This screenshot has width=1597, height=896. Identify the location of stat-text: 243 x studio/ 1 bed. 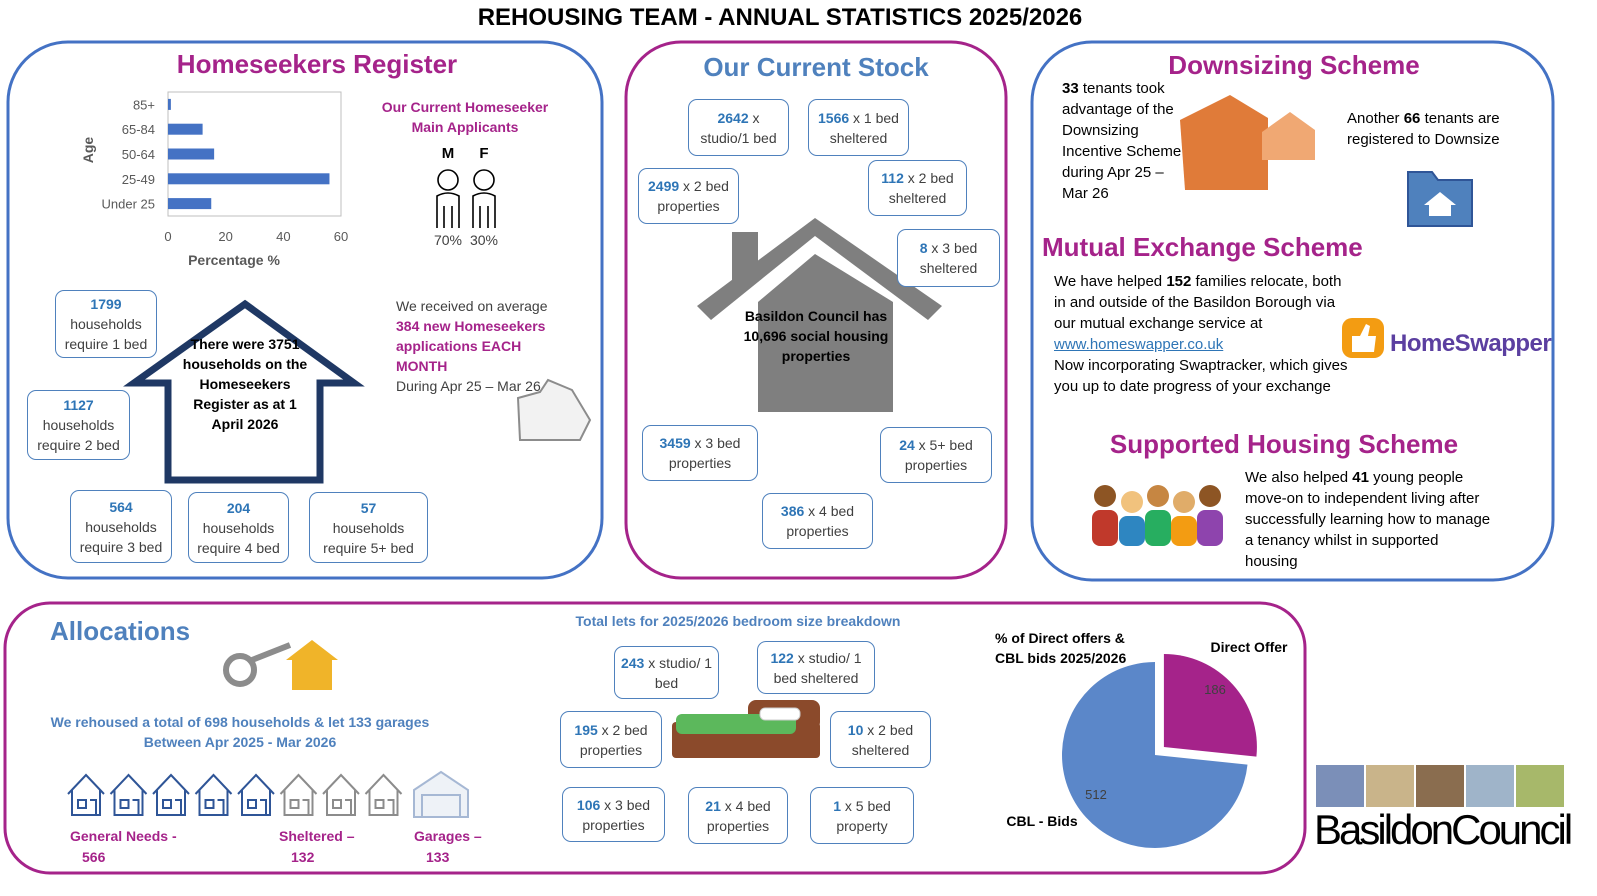
(666, 673).